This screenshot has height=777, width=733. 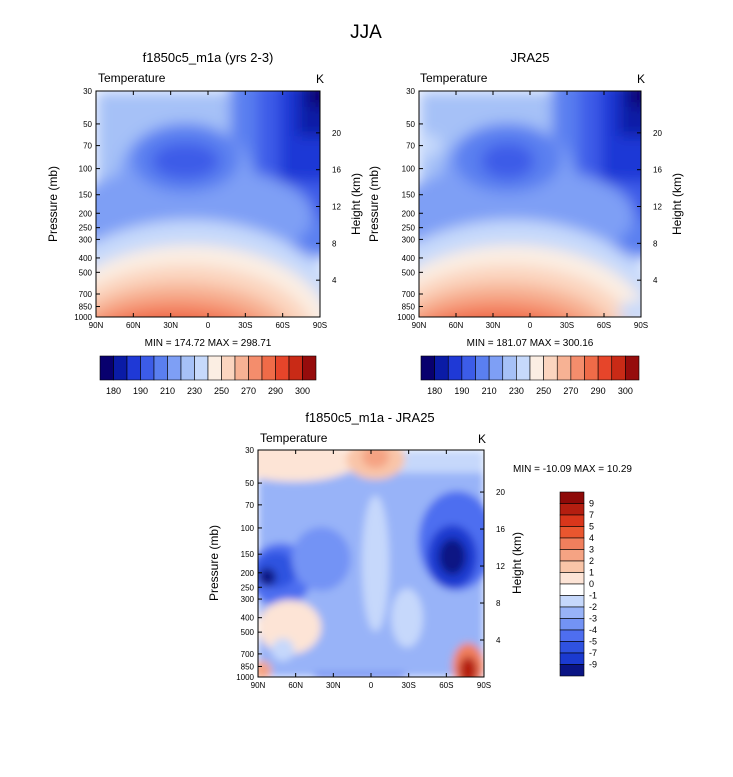 What do you see at coordinates (208, 57) in the screenshot?
I see `panel-title: f1850c5_m1a (yrs 2-3)` at bounding box center [208, 57].